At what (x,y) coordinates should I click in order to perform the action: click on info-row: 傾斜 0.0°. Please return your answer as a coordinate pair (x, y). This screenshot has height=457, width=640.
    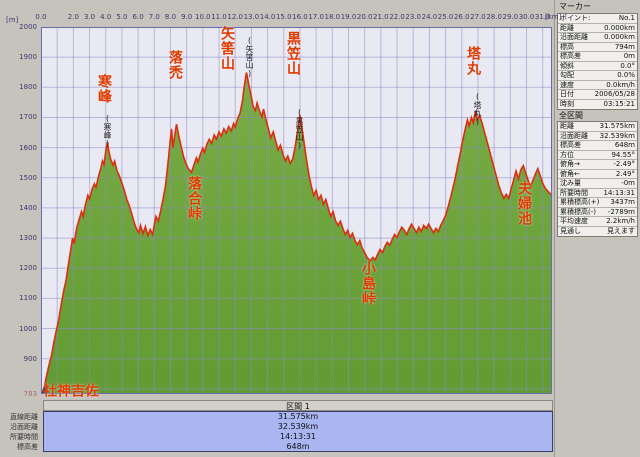
    Looking at the image, I should click on (597, 66).